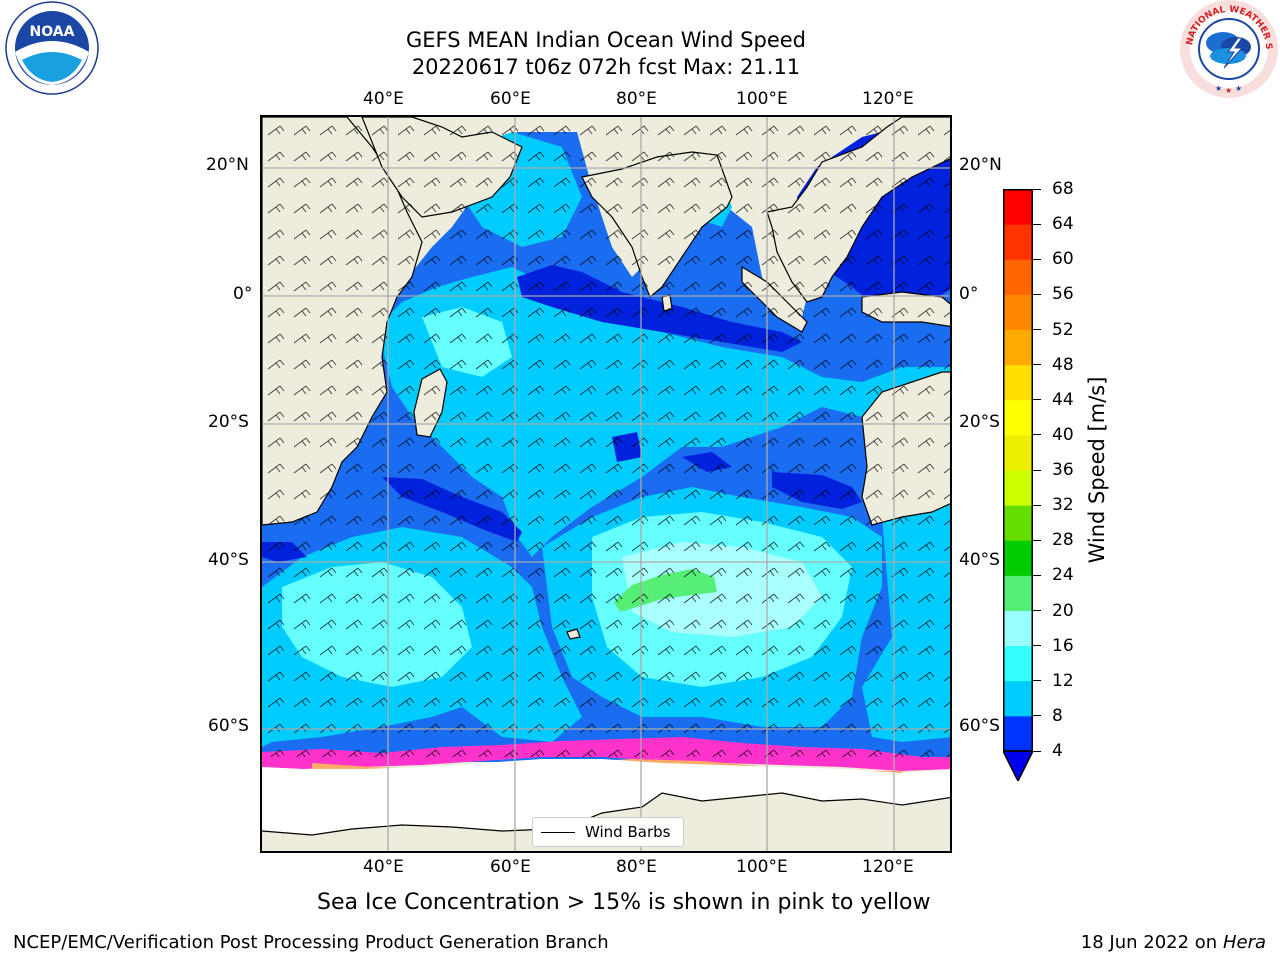 This screenshot has width=1280, height=960. What do you see at coordinates (1063, 189) in the screenshot?
I see `colorbar-tick-label: 68` at bounding box center [1063, 189].